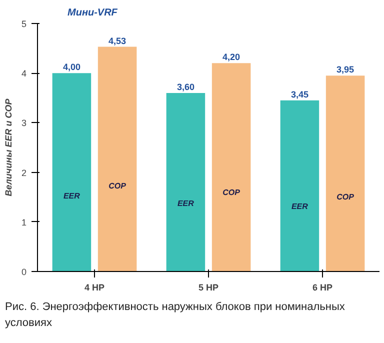  Describe the element at coordinates (24, 24) in the screenshot. I see `y-tick-label: 5` at that location.